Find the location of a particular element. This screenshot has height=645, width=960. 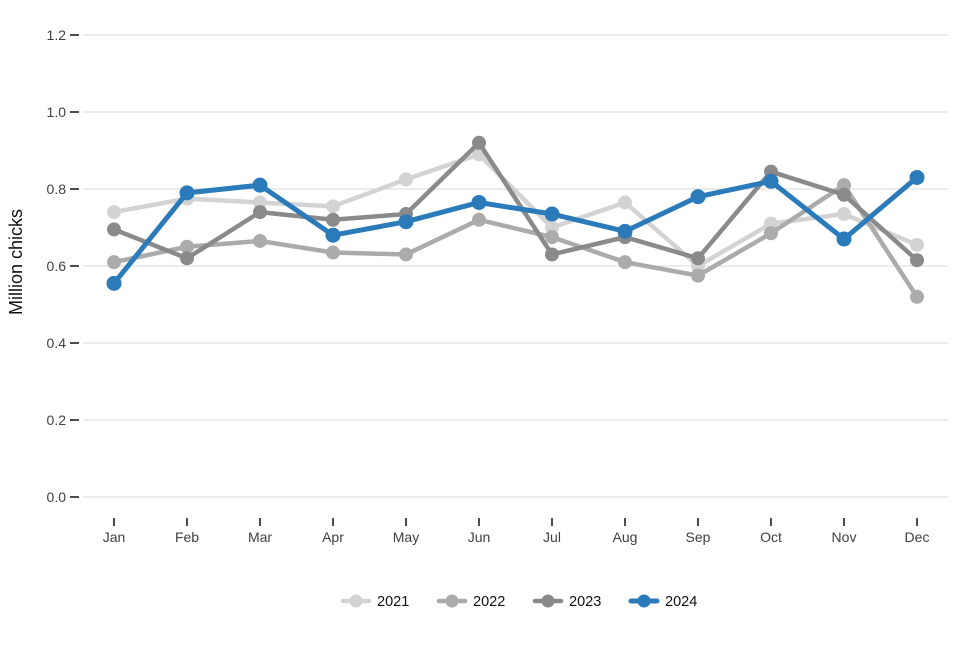

y-axis: 0.0 0.2 0.4 0.6 0.8 1.0 1.2 is located at coordinates (63, 266).